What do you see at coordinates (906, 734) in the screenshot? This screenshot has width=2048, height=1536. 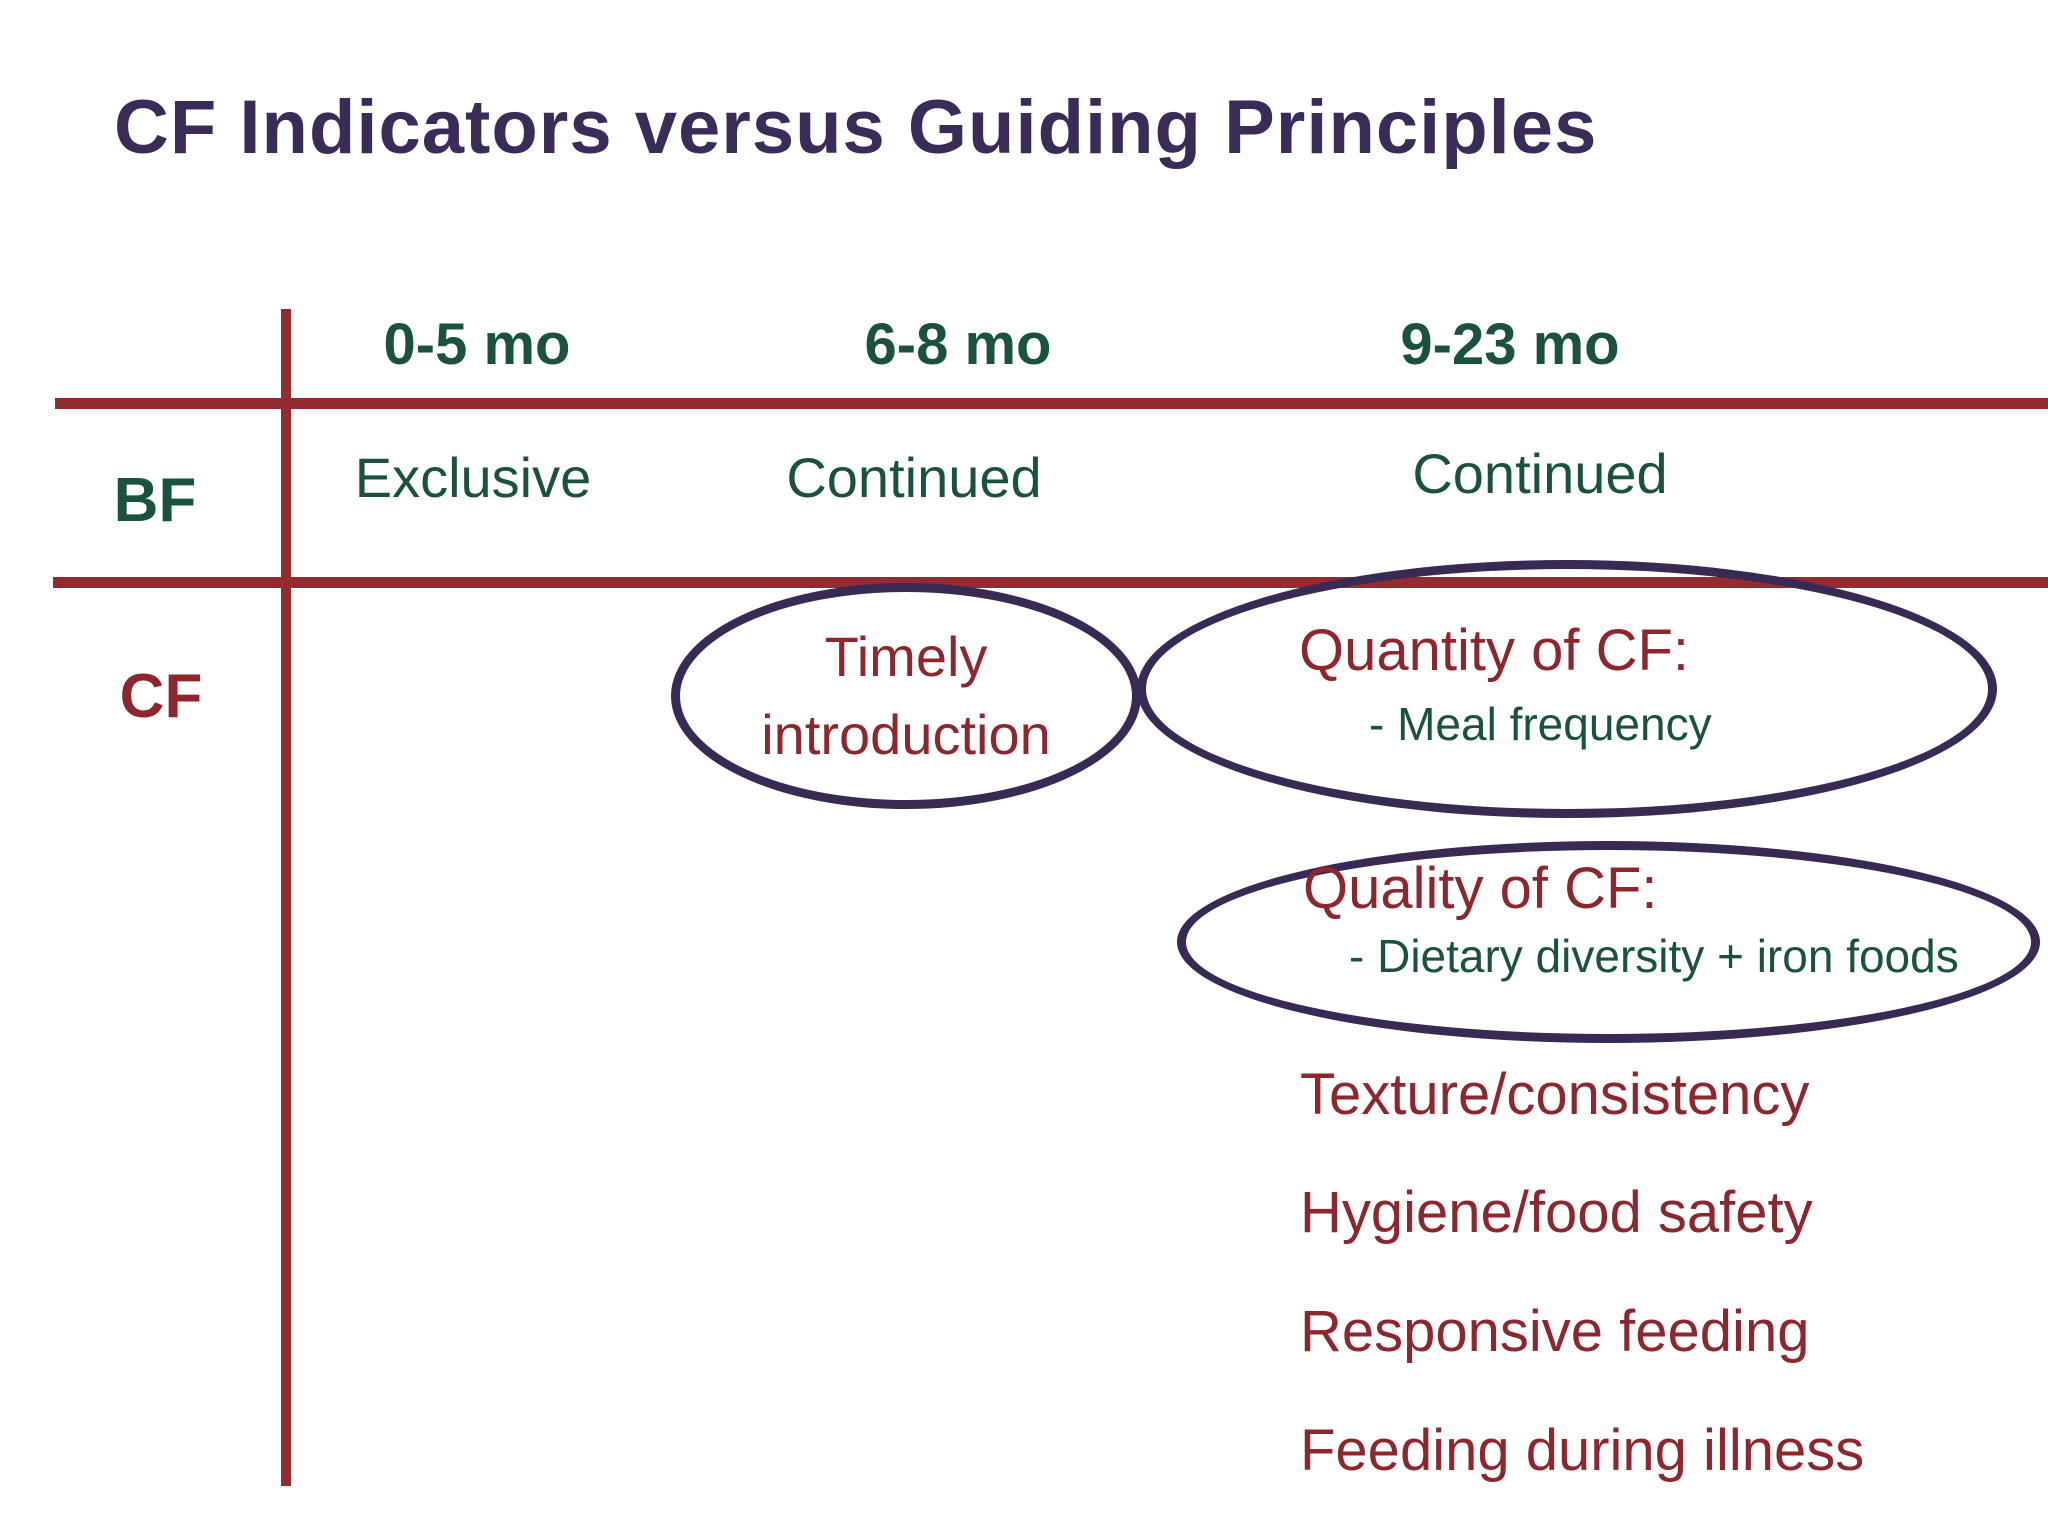 I see `timely-line-2: introduction` at bounding box center [906, 734].